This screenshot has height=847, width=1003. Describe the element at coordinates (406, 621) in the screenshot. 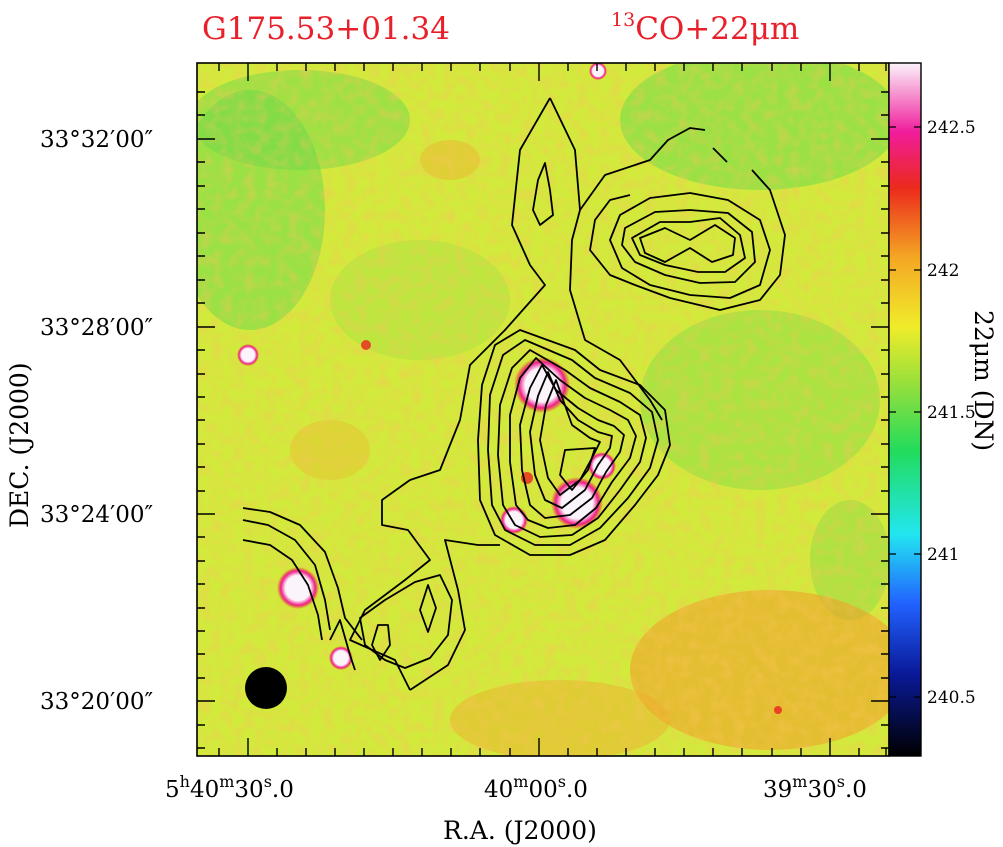

I see `contour-south-loop` at that location.